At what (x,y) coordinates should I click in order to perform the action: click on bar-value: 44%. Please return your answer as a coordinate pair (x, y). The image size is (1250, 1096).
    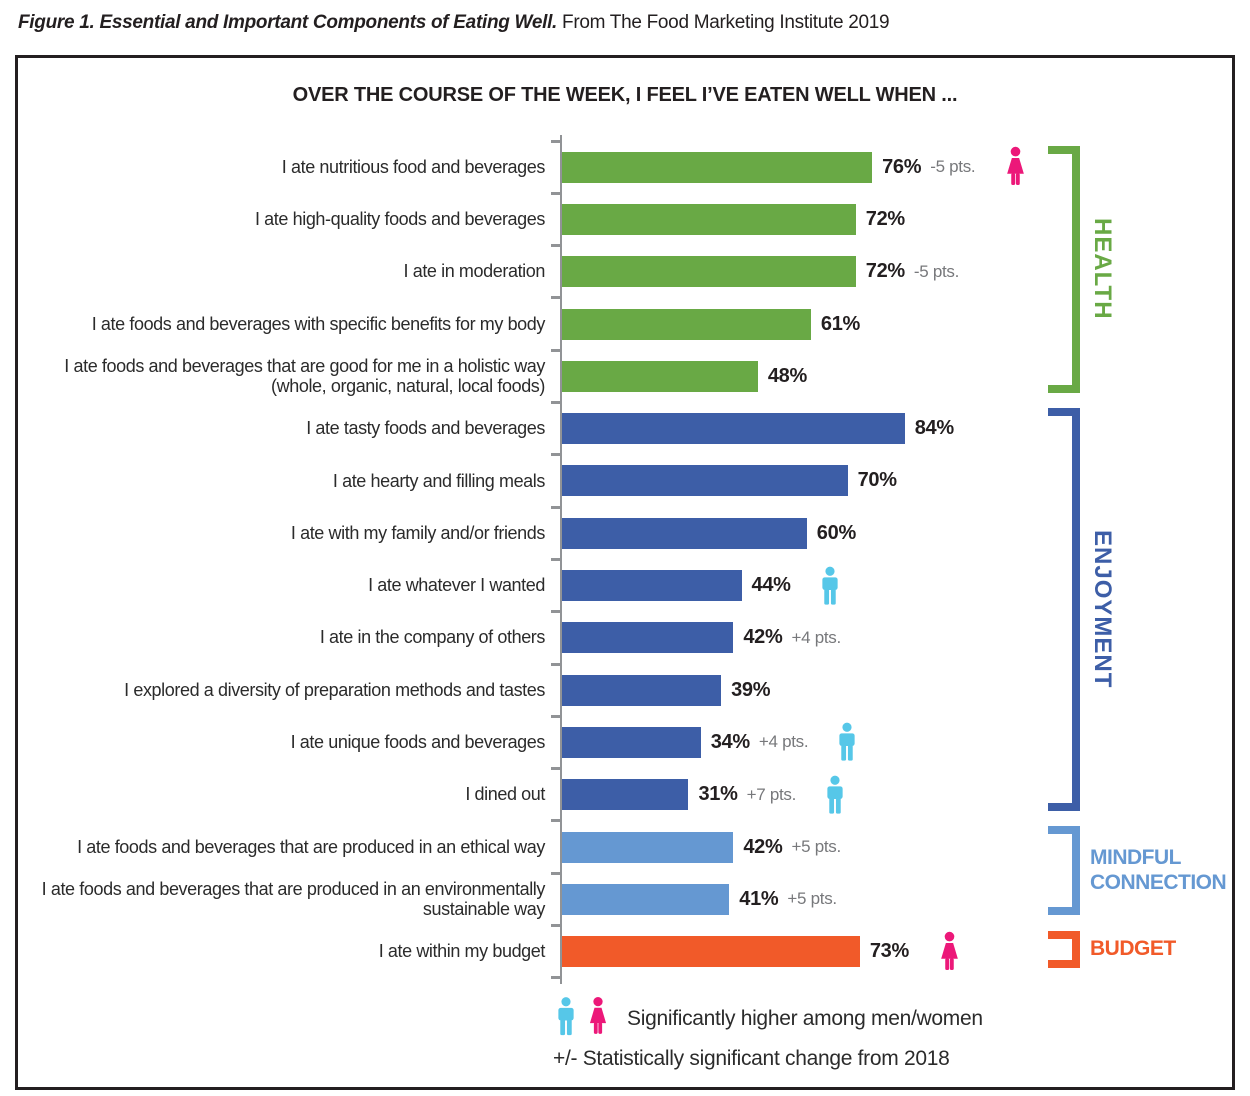
    Looking at the image, I should click on (771, 585).